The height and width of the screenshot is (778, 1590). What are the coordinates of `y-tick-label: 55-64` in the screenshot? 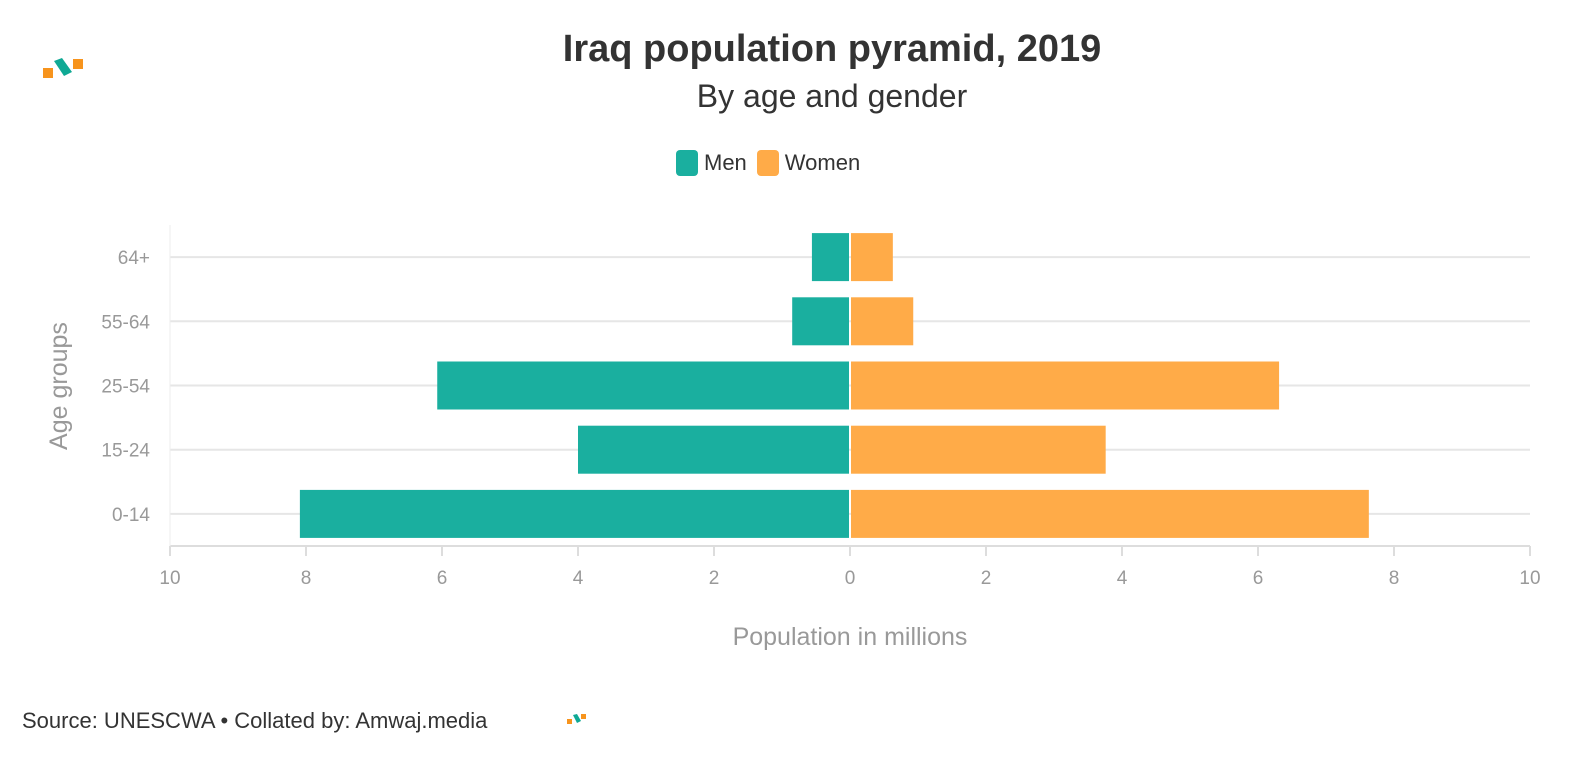 It's located at (125, 322).